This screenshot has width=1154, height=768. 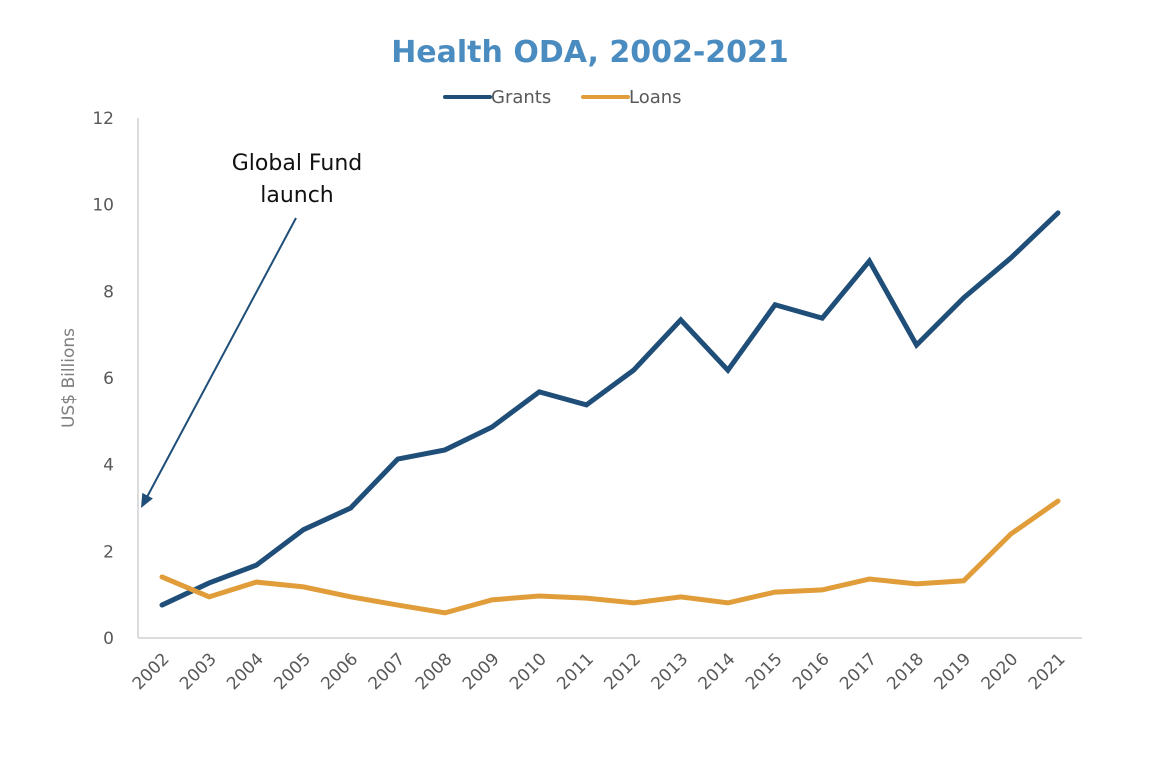 I want to click on y-axis-label: US$ Billions, so click(x=69, y=378).